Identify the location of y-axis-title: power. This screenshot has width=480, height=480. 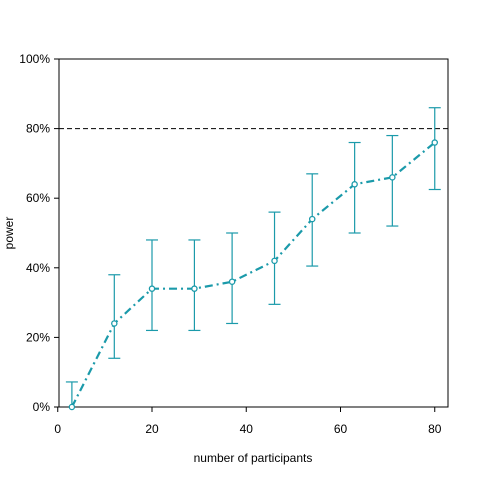
(9, 233).